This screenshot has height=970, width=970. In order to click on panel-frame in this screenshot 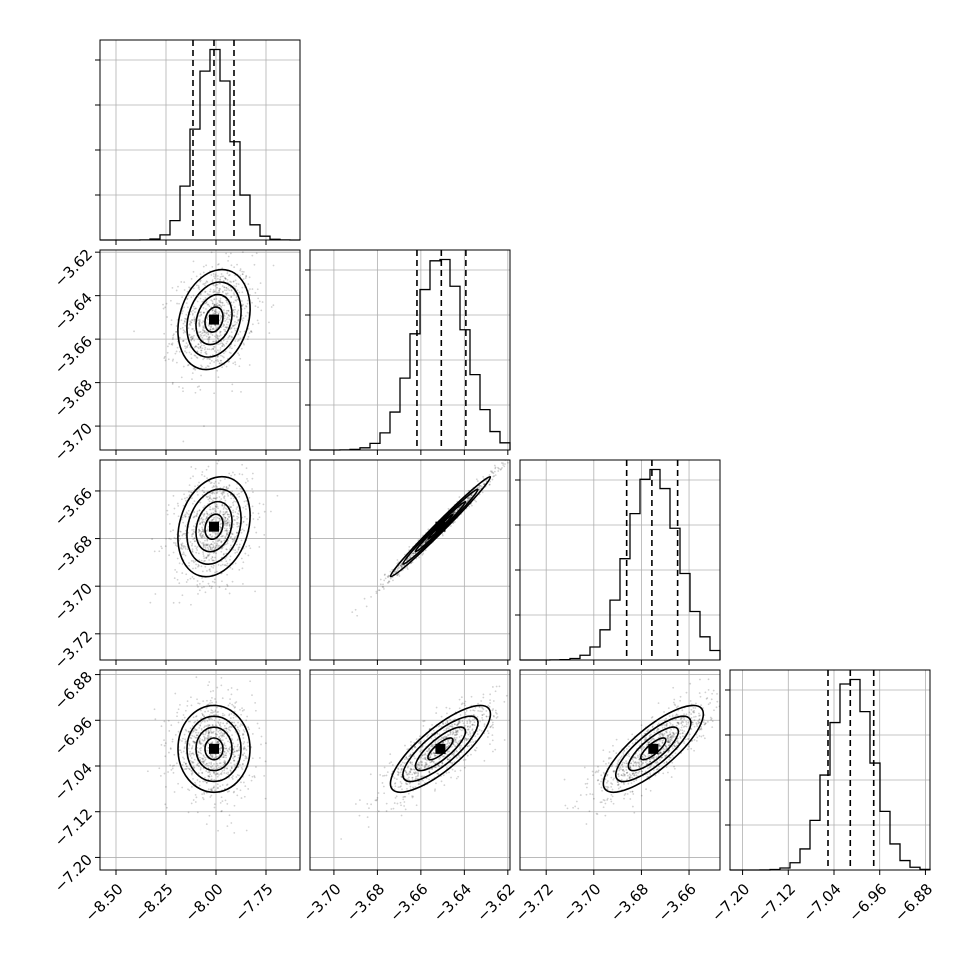, I will do `click(410, 350)`.